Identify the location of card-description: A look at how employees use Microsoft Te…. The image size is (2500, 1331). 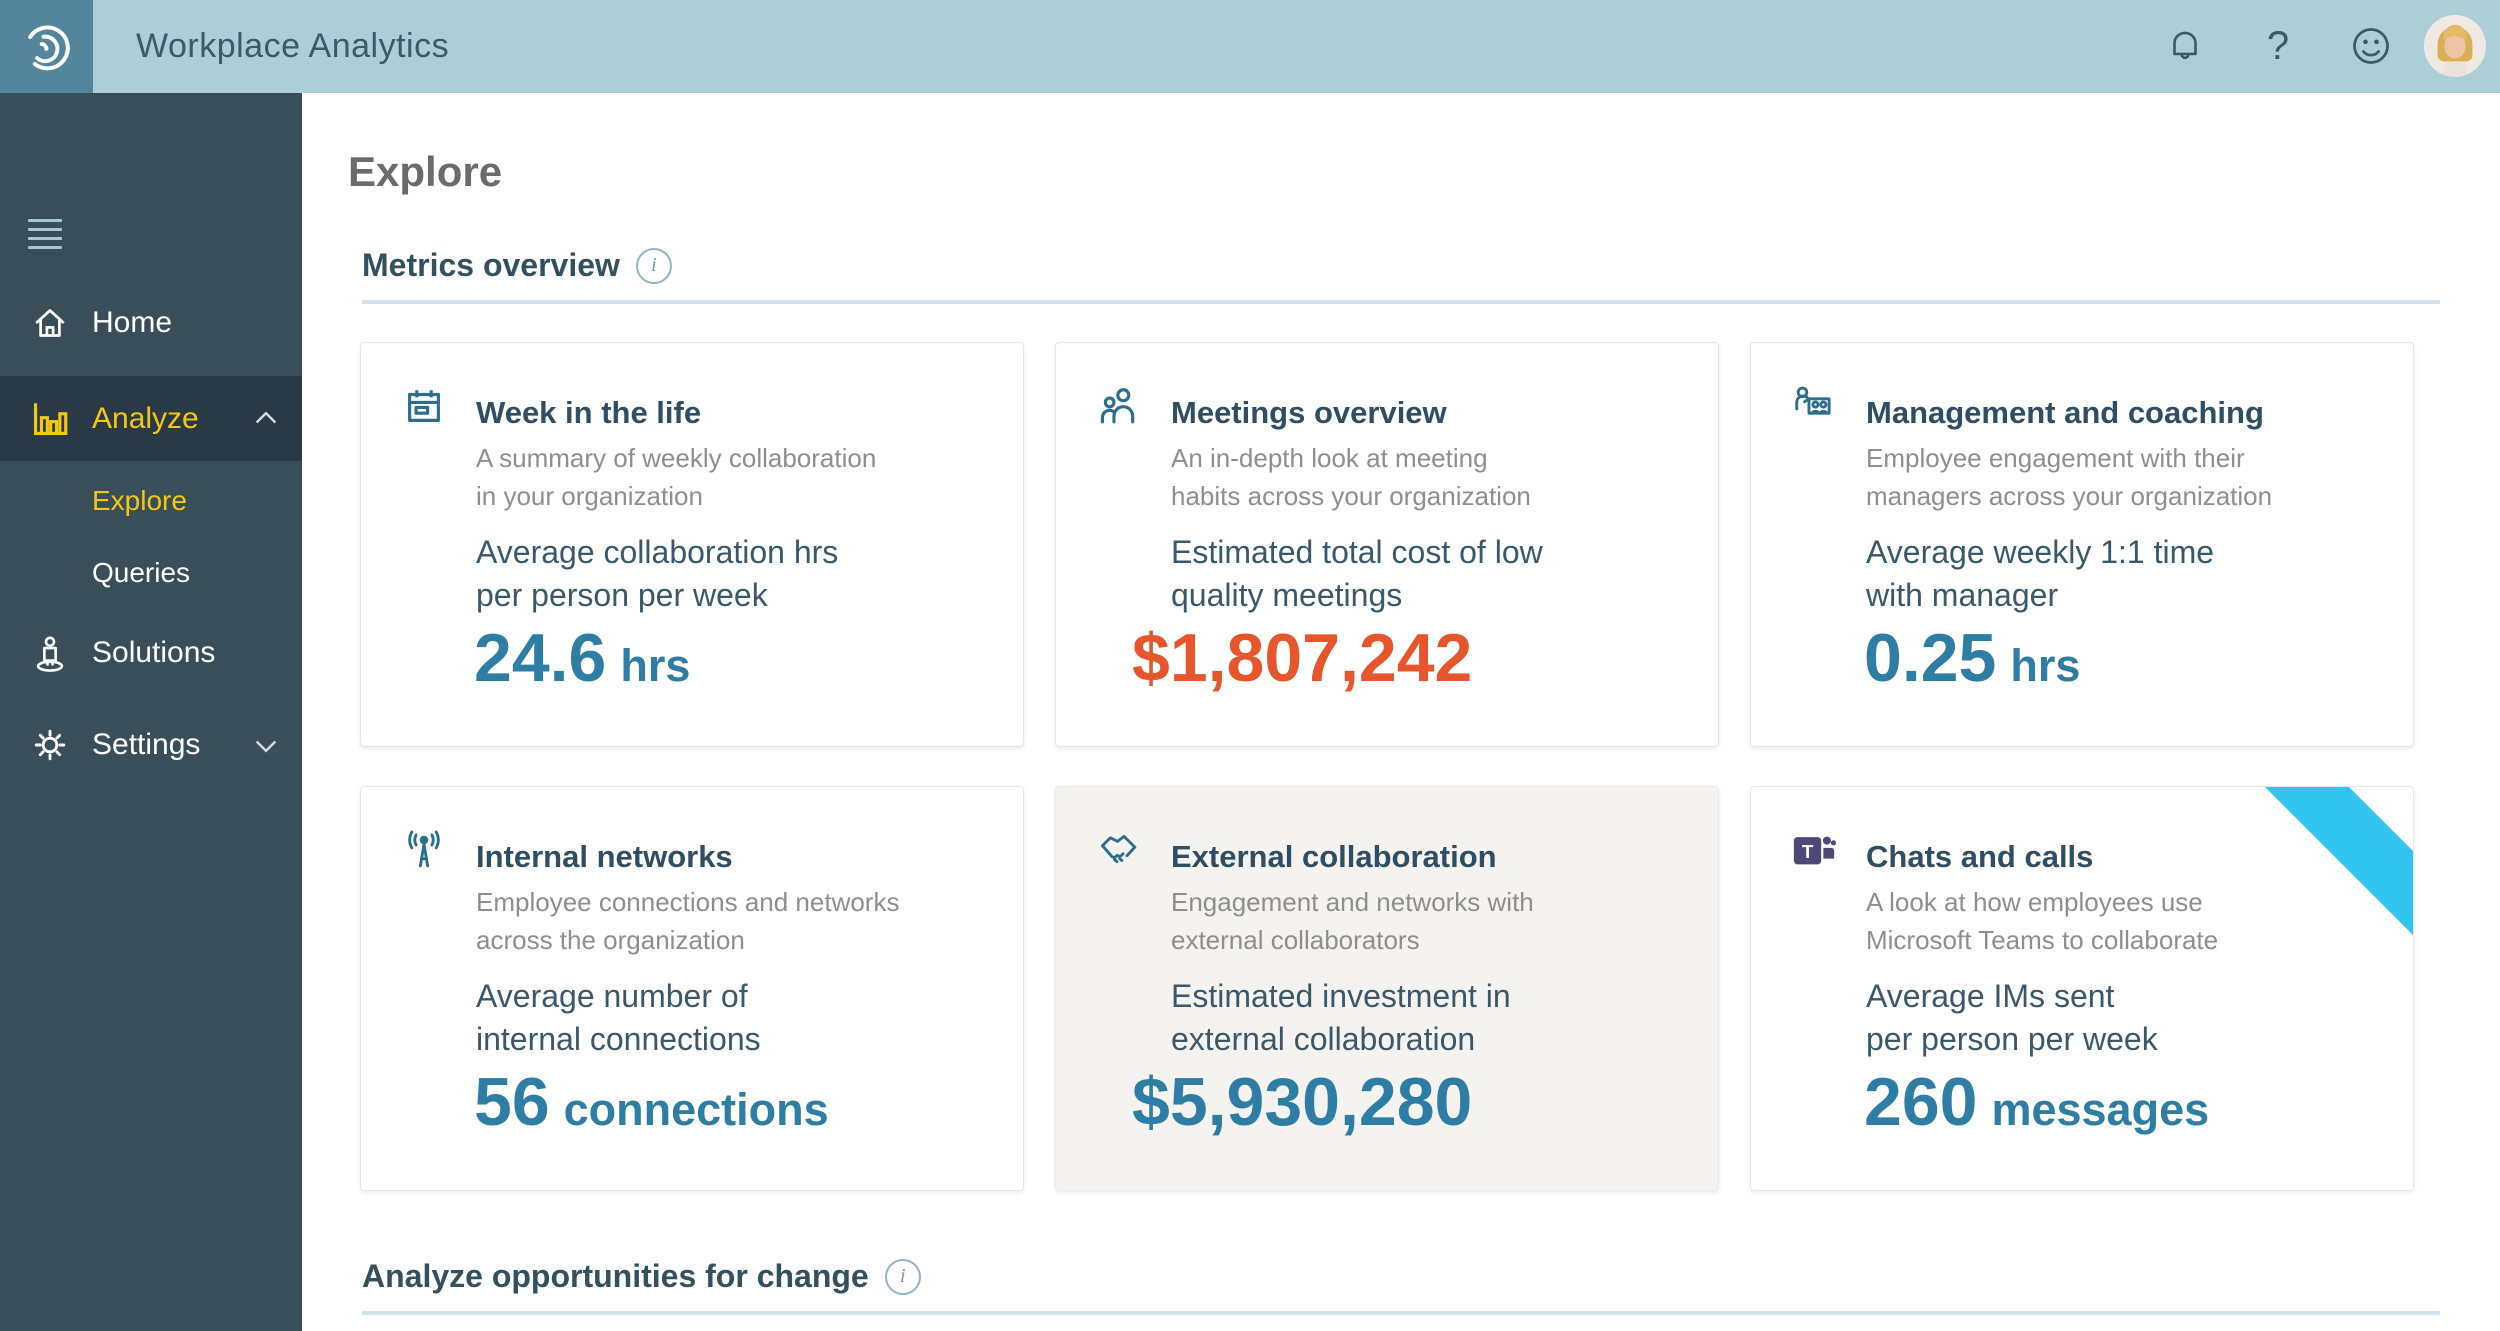
(2042, 921).